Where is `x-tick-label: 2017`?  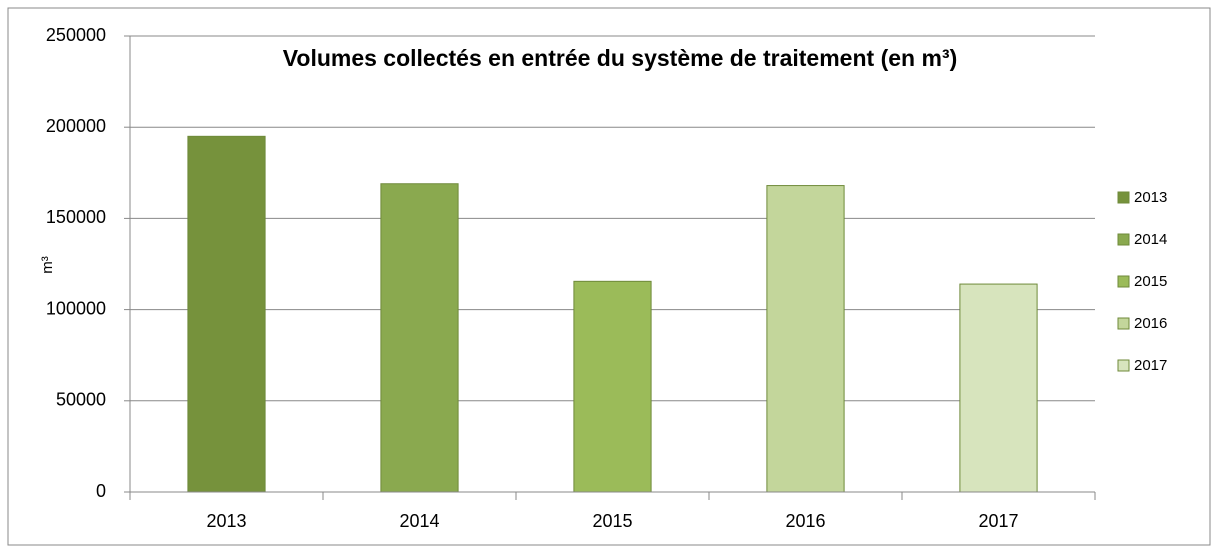 x-tick-label: 2017 is located at coordinates (998, 521).